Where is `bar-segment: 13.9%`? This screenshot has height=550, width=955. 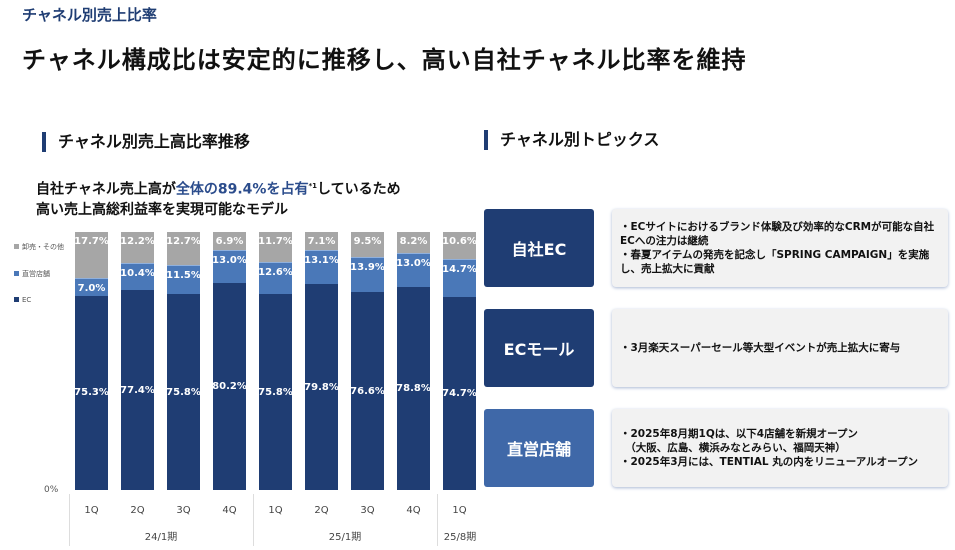 bar-segment: 13.9% is located at coordinates (367, 274).